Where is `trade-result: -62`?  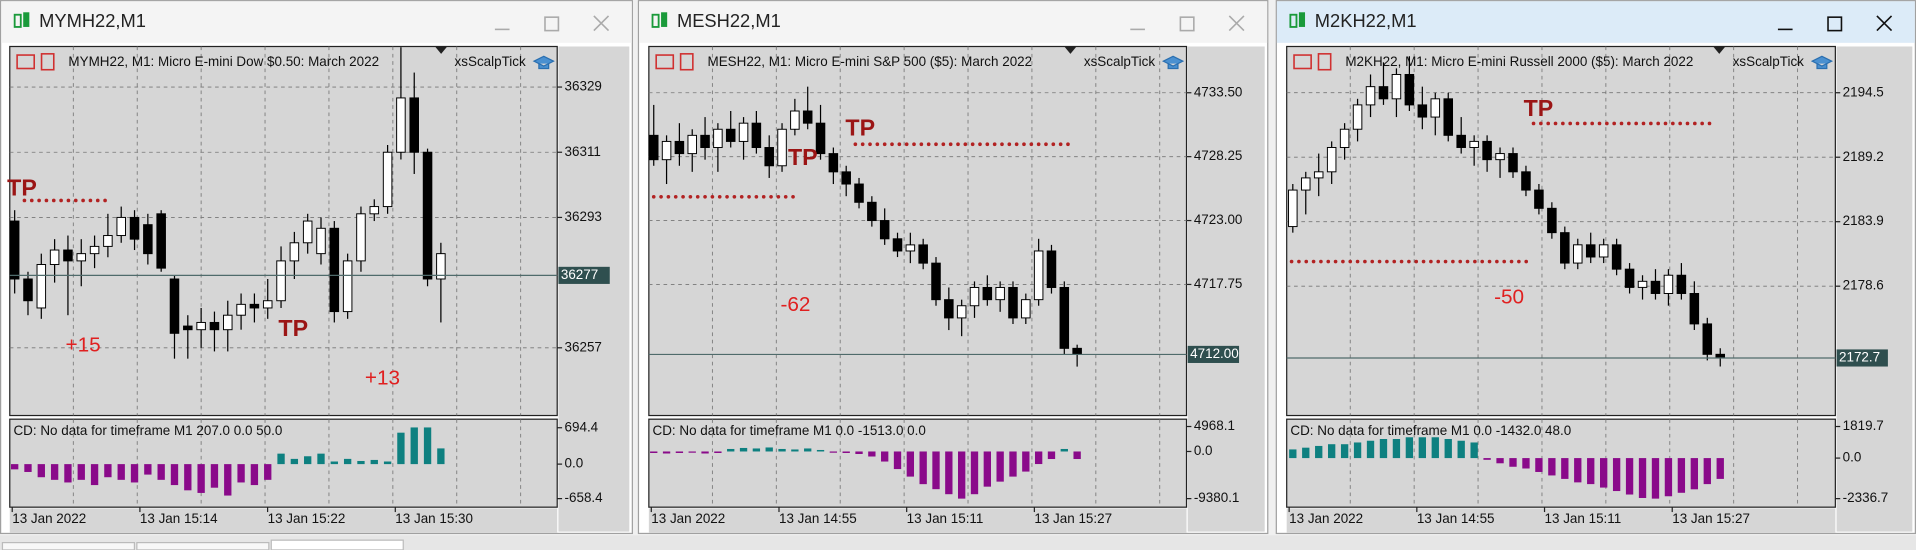 trade-result: -62 is located at coordinates (795, 304).